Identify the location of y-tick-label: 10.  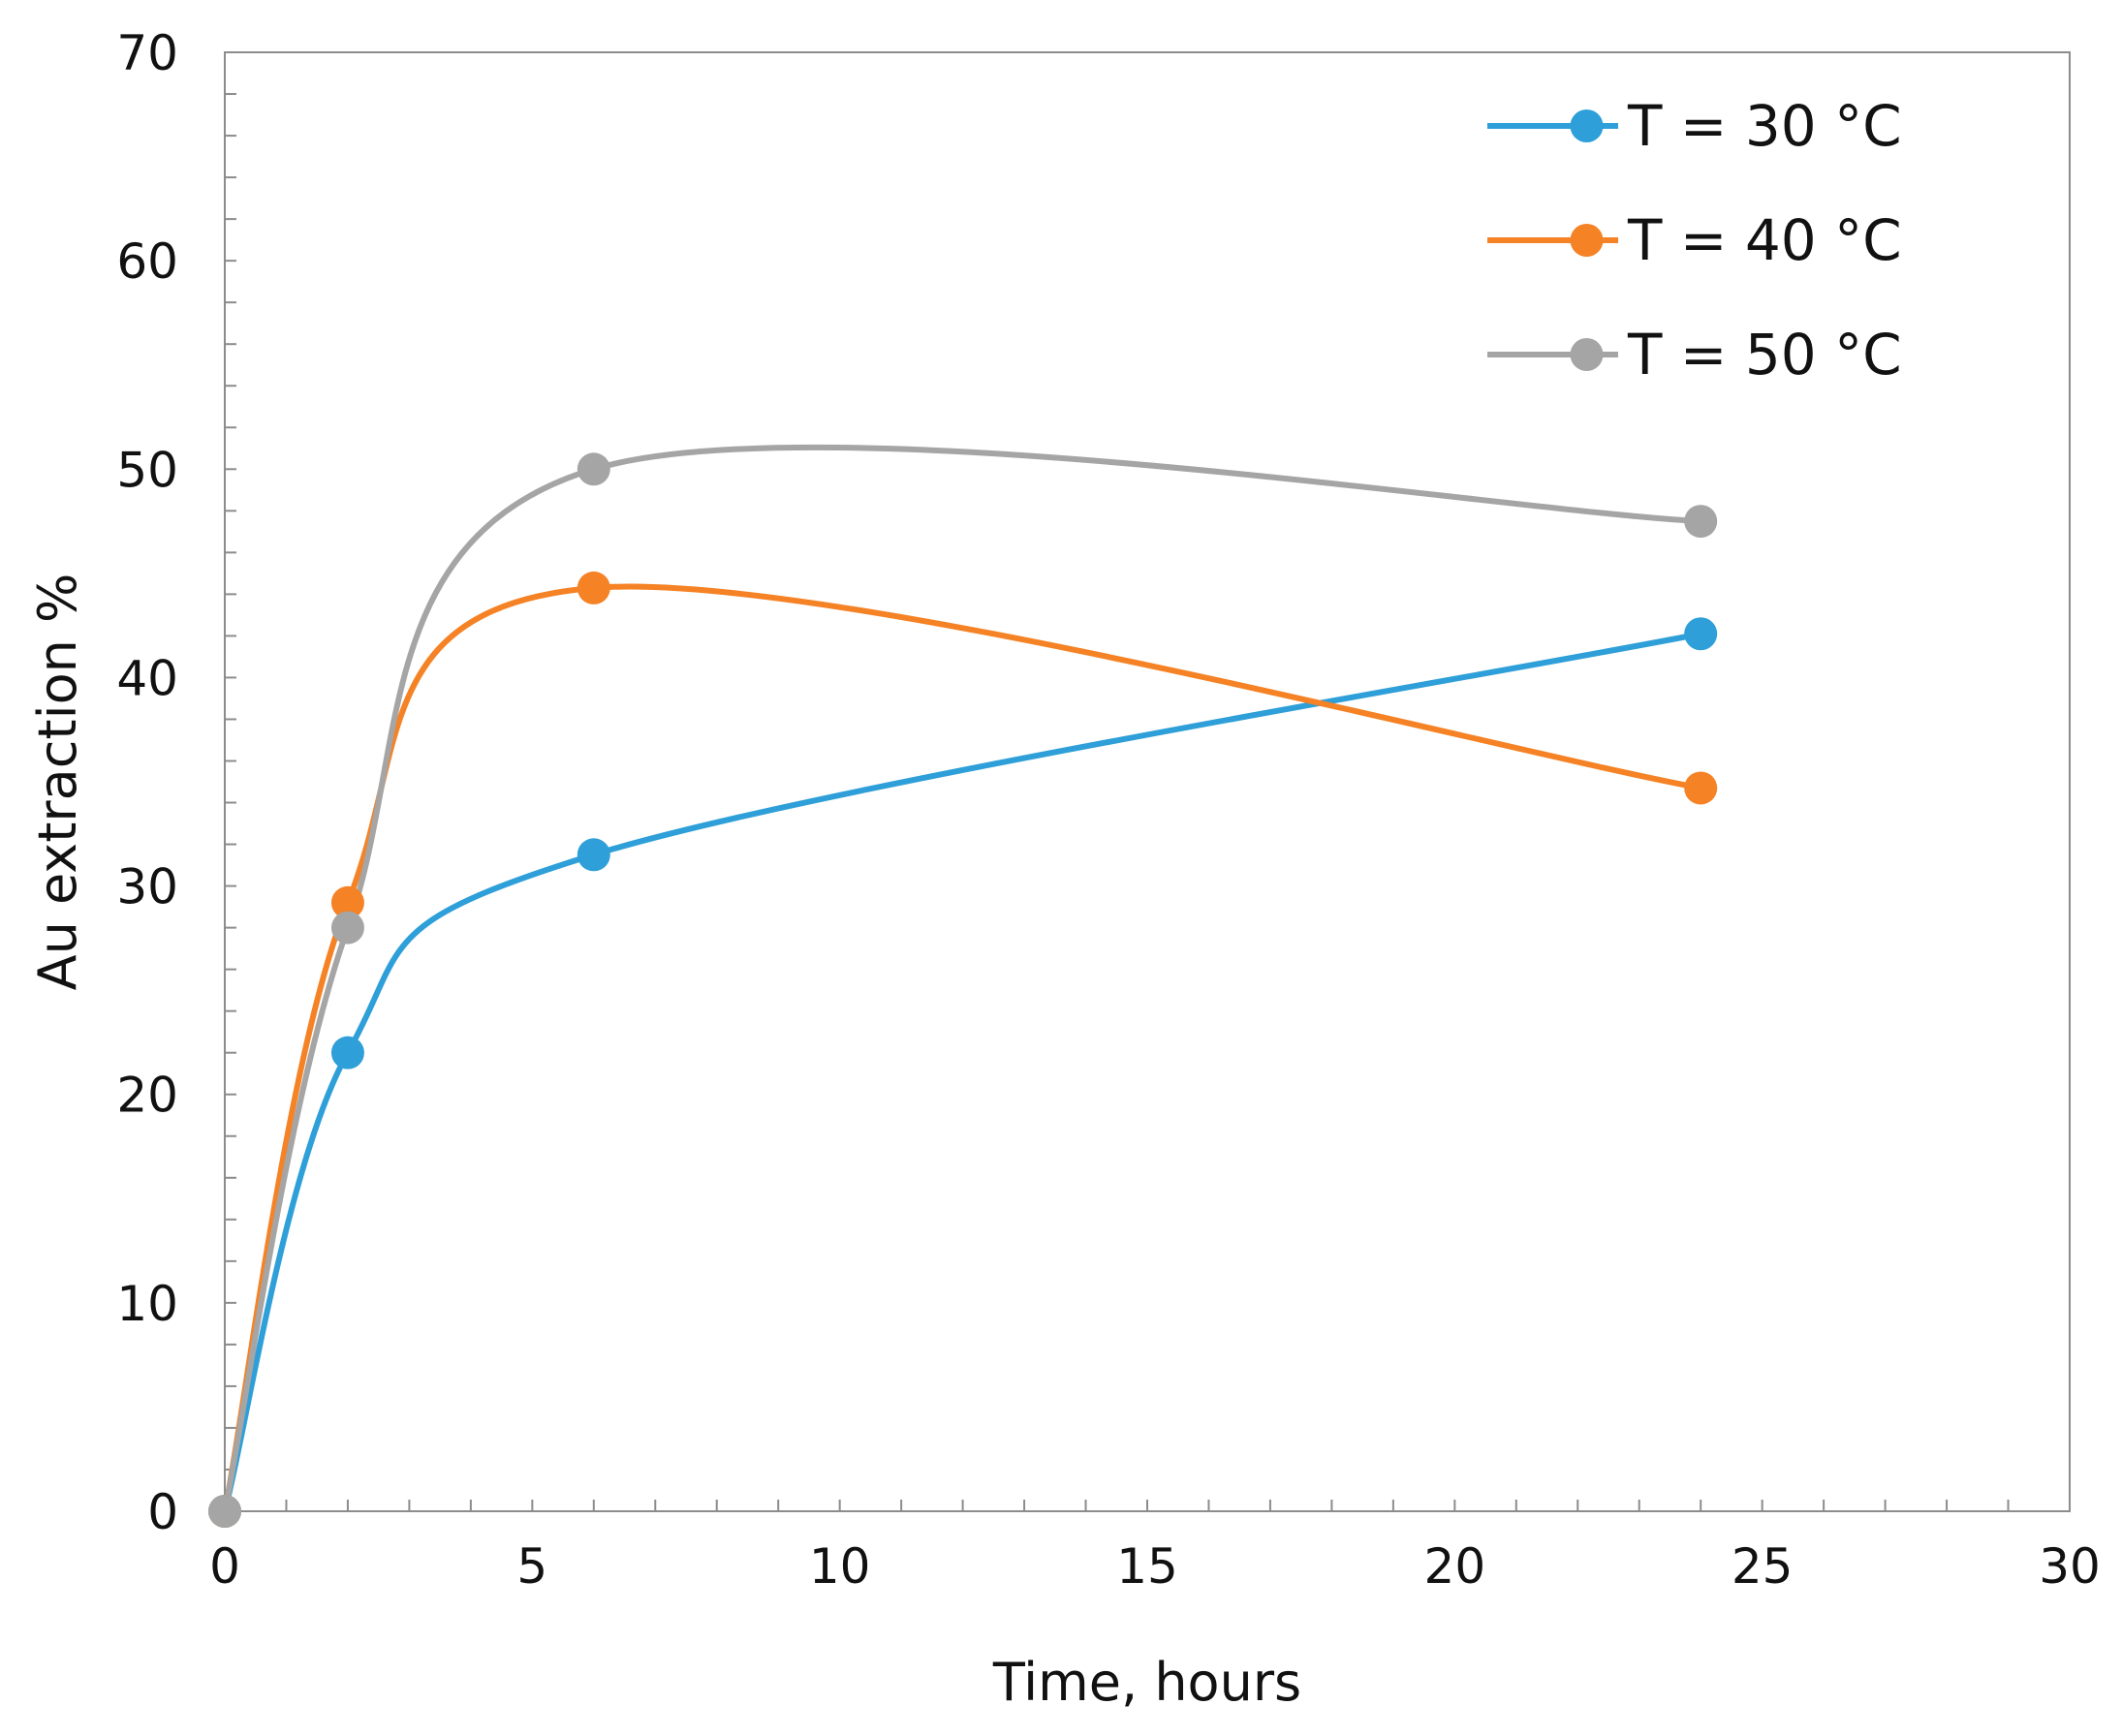
(147, 1304).